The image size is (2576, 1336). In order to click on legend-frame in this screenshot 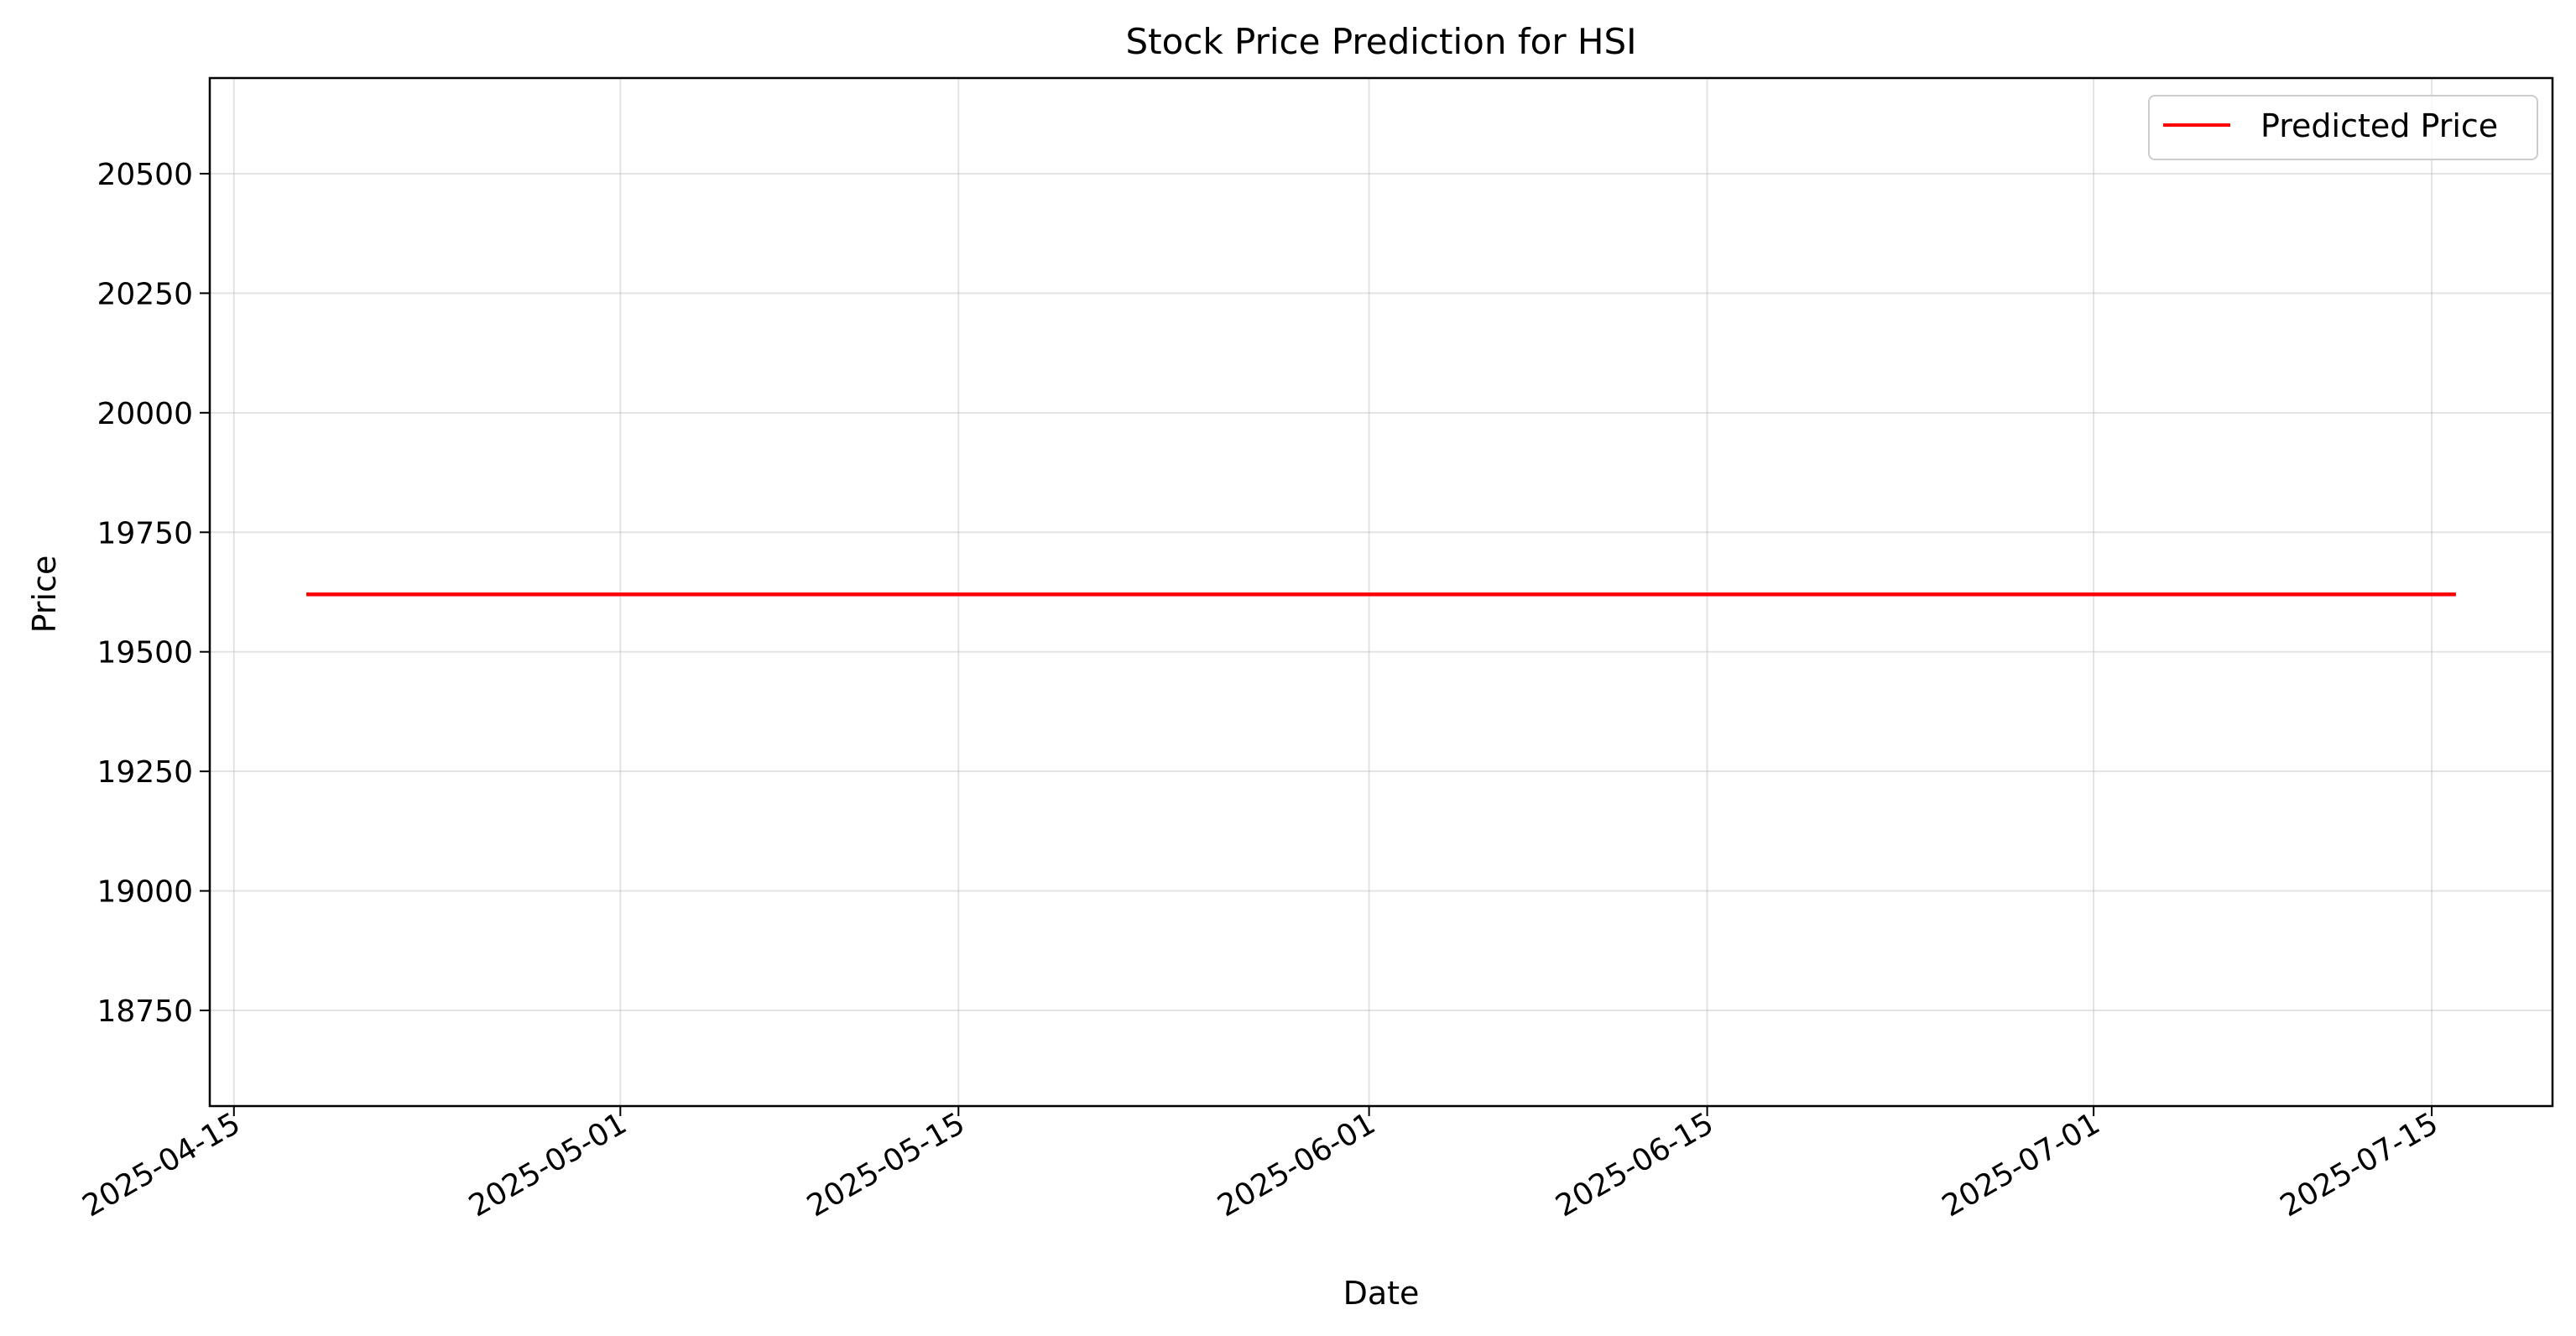, I will do `click(2343, 127)`.